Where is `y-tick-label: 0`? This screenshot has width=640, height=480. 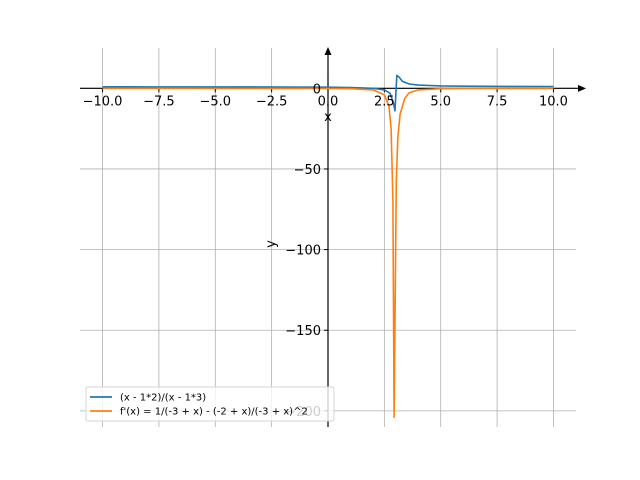
y-tick-label: 0 is located at coordinates (317, 89).